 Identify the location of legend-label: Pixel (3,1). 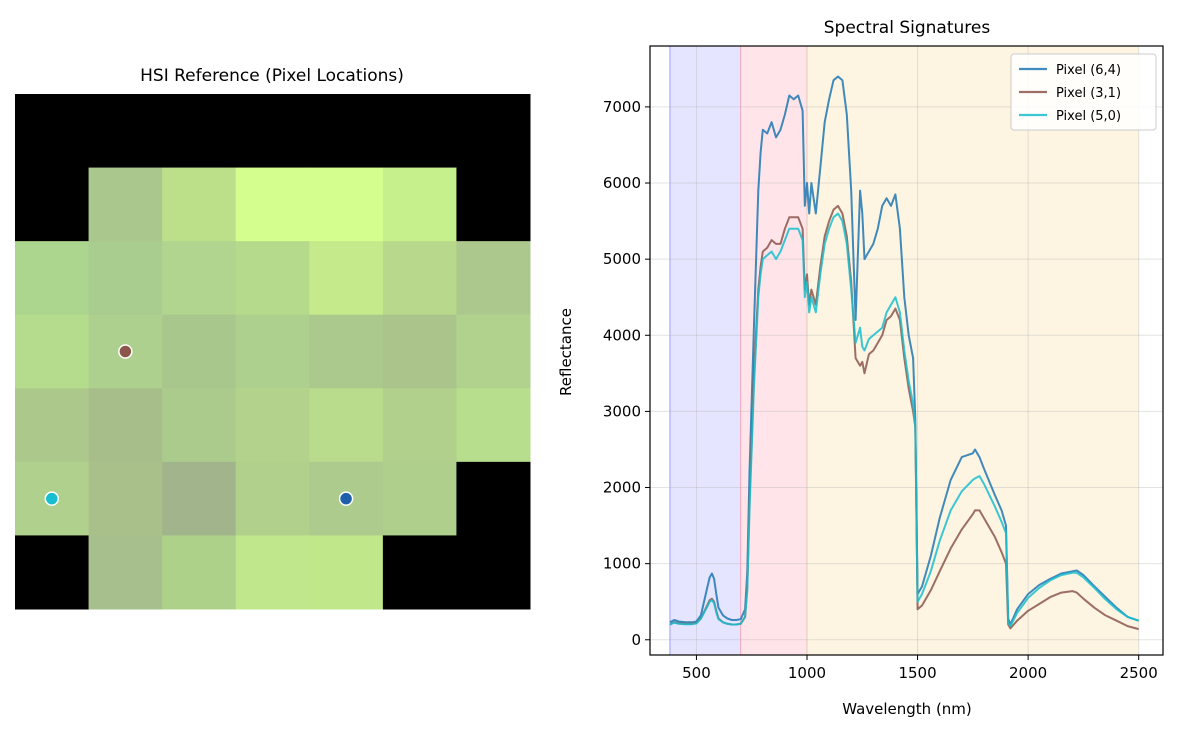
(1088, 93).